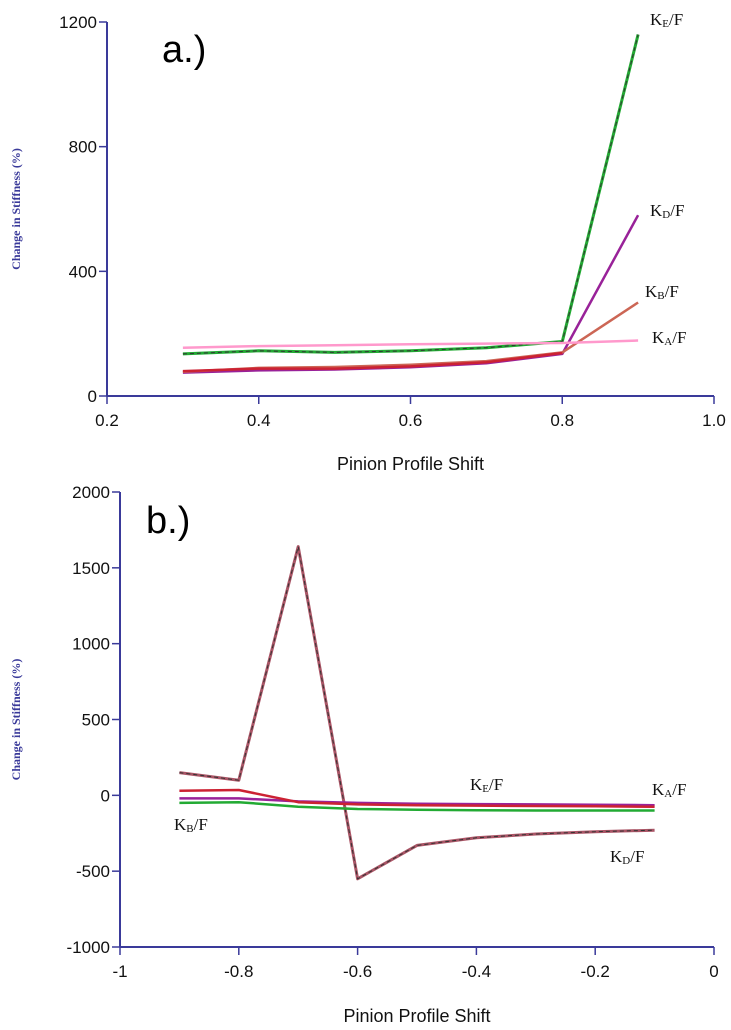 The width and height of the screenshot is (731, 1030). What do you see at coordinates (93, 871) in the screenshot?
I see `y-tick-label: -500` at bounding box center [93, 871].